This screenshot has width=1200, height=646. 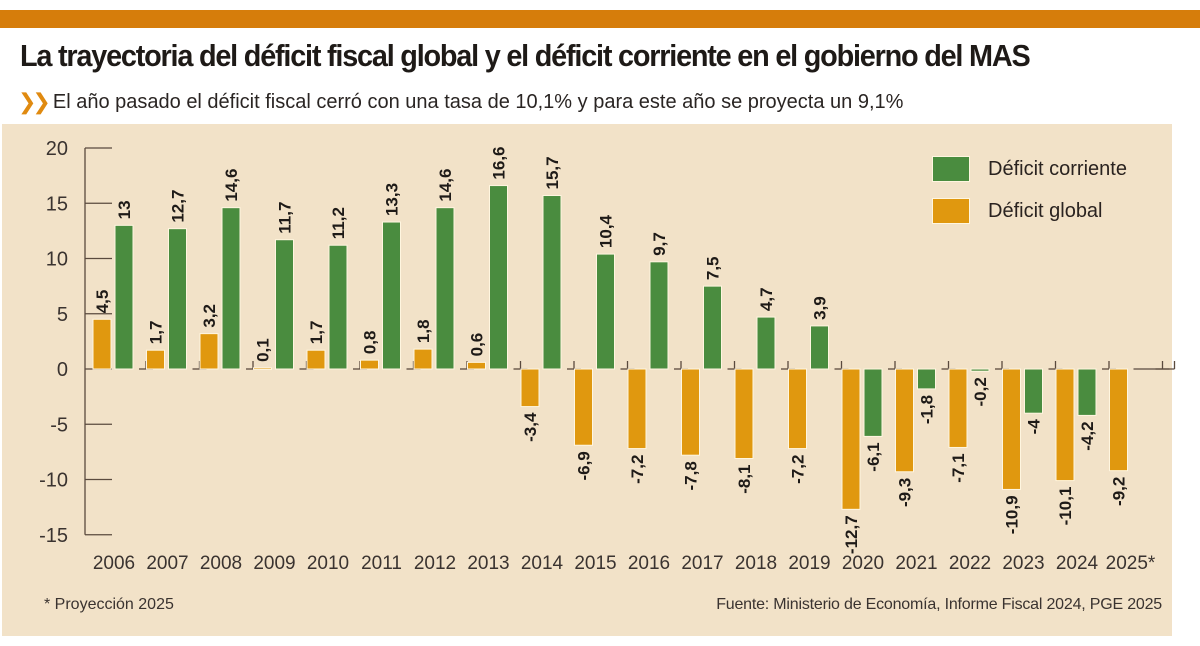 What do you see at coordinates (873, 456) in the screenshot?
I see `data-label: -6,1` at bounding box center [873, 456].